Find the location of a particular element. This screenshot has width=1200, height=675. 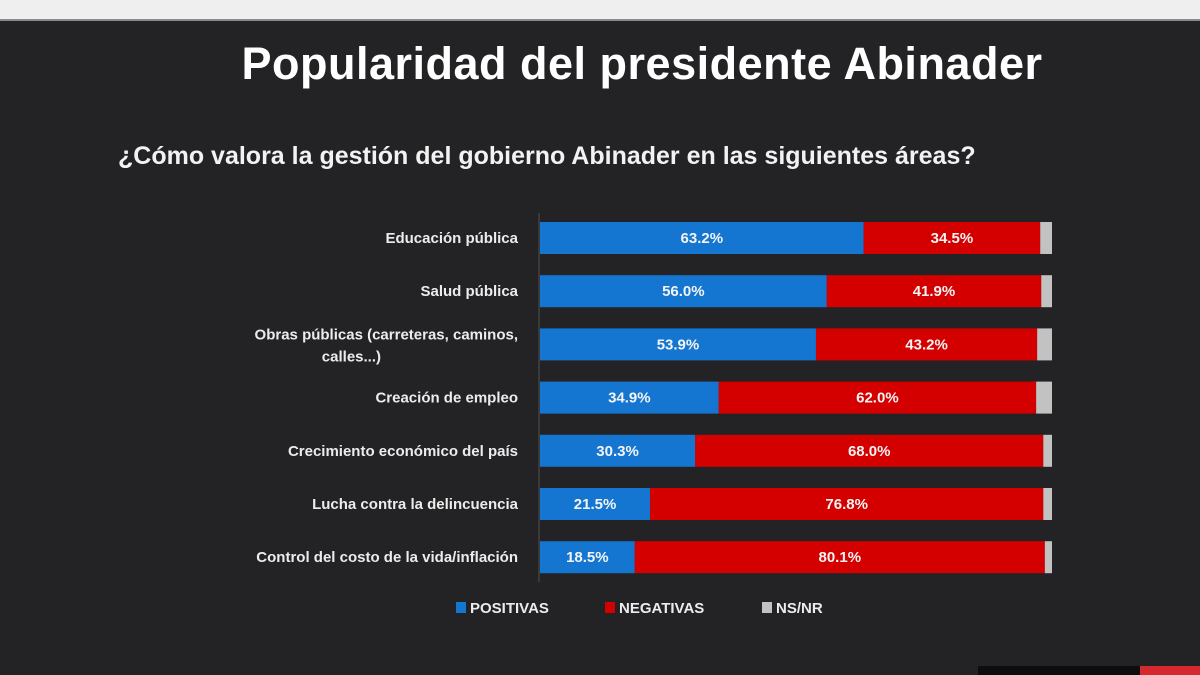

category-label: Salud pública is located at coordinates (469, 291).